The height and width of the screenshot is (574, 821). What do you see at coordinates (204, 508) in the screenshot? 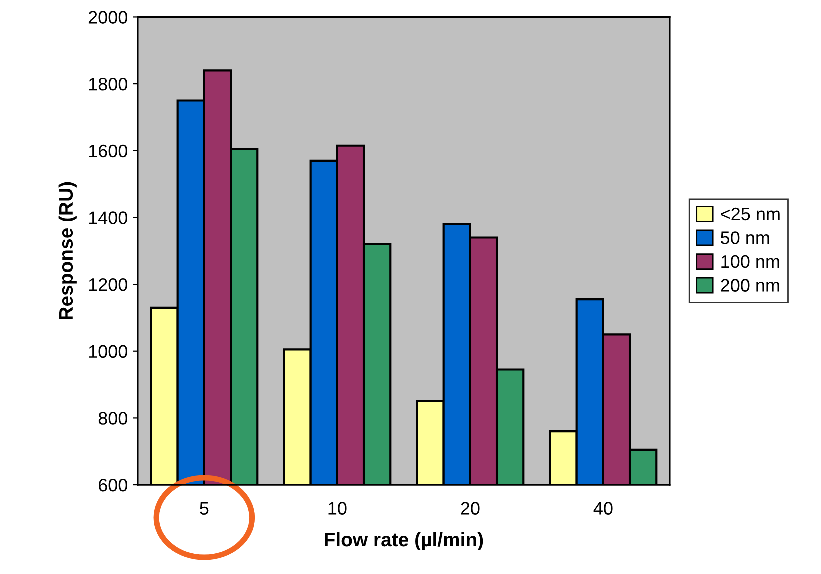
I see `x-tick-label: 5` at bounding box center [204, 508].